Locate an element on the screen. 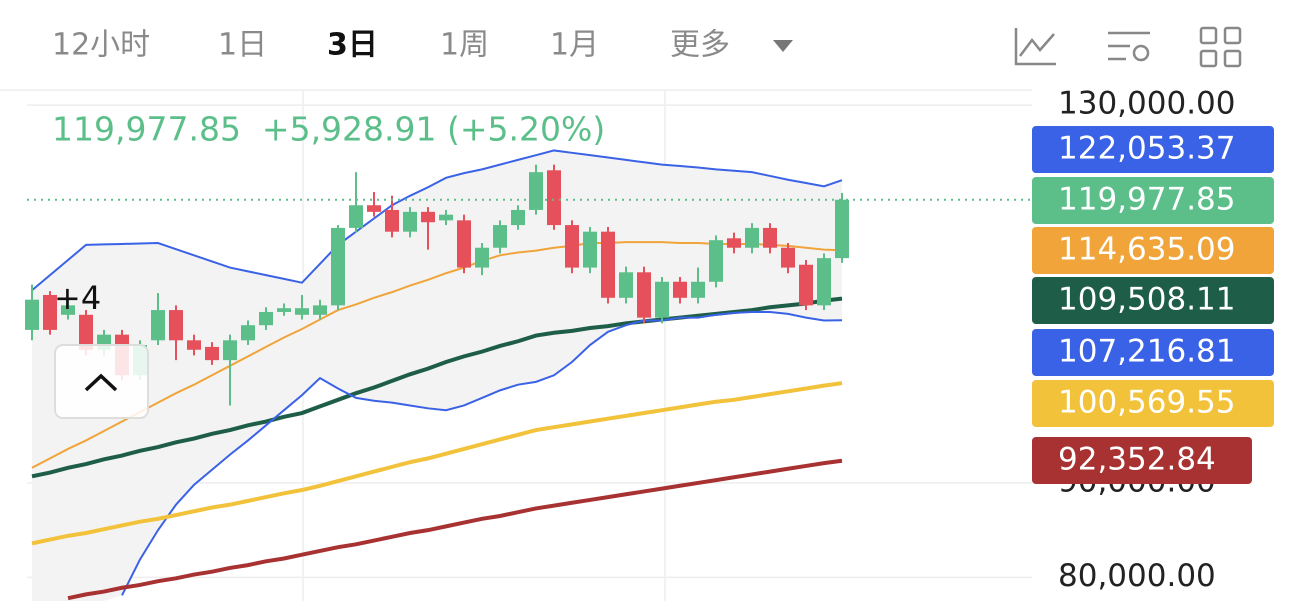  chevron-up is located at coordinates (101, 382).